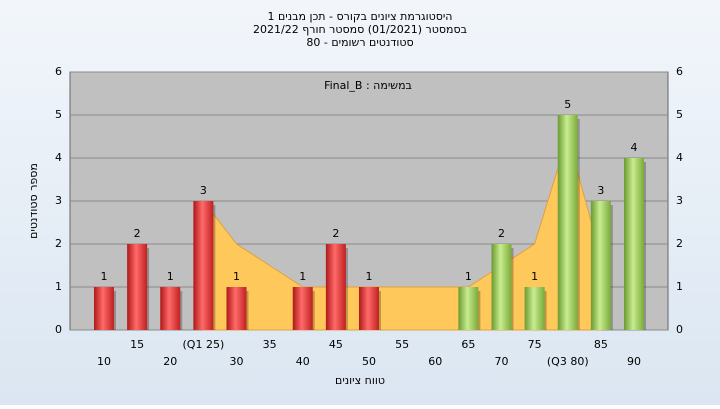  What do you see at coordinates (58, 243) in the screenshot?
I see `y-tick-label: 2` at bounding box center [58, 243].